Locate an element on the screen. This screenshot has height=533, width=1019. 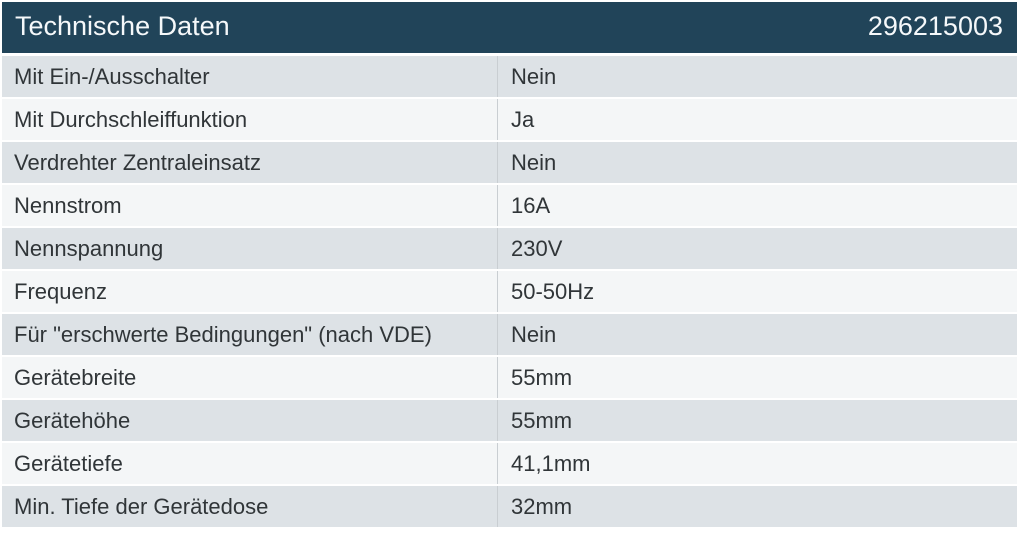
table-row: Gerätebreite 55mm is located at coordinates (509, 377).